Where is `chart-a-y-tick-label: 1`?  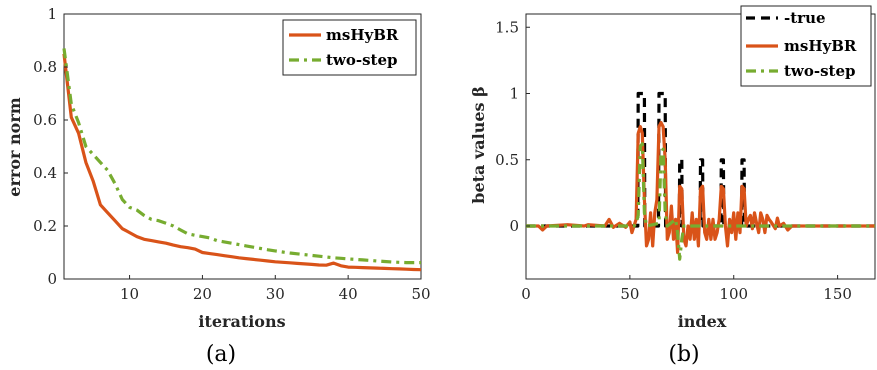
chart-a-y-tick-label: 1 is located at coordinates (52, 14).